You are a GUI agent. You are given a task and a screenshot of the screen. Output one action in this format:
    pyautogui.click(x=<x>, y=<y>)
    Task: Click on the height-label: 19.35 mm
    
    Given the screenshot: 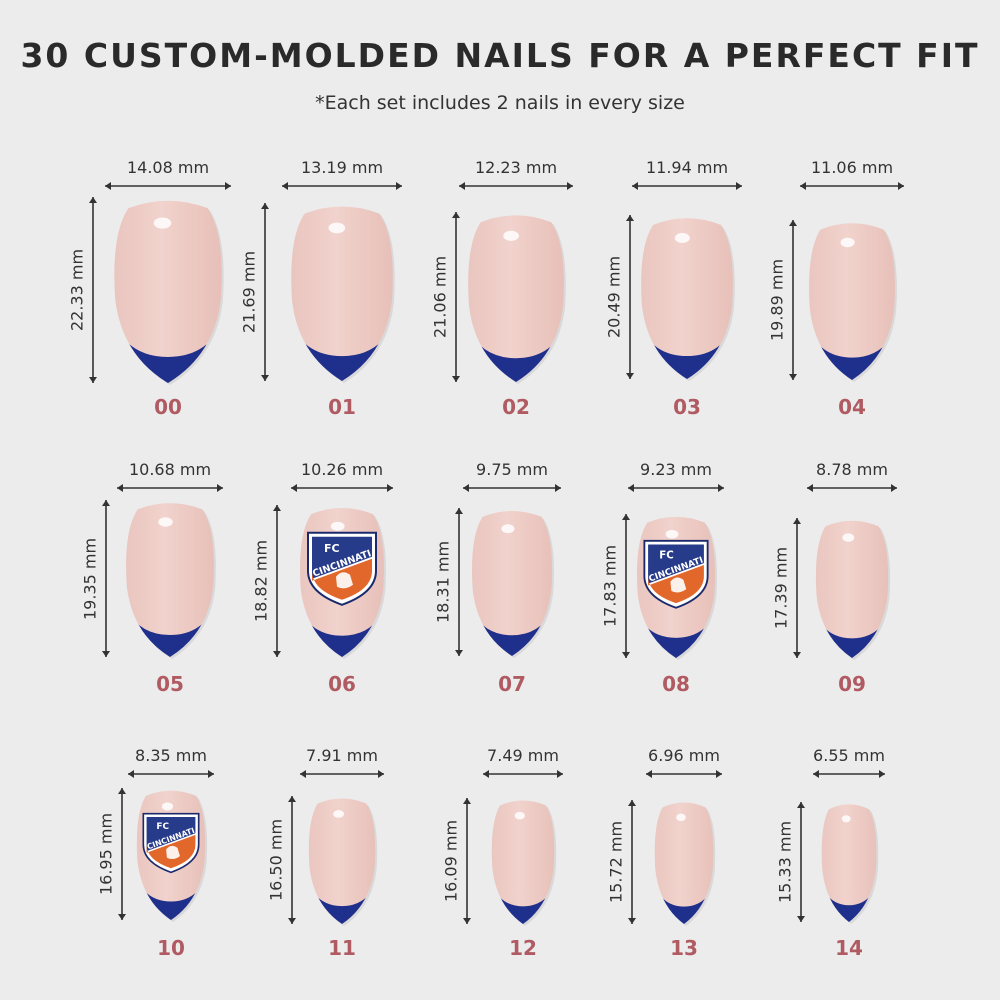 What is the action you would take?
    pyautogui.click(x=90, y=578)
    